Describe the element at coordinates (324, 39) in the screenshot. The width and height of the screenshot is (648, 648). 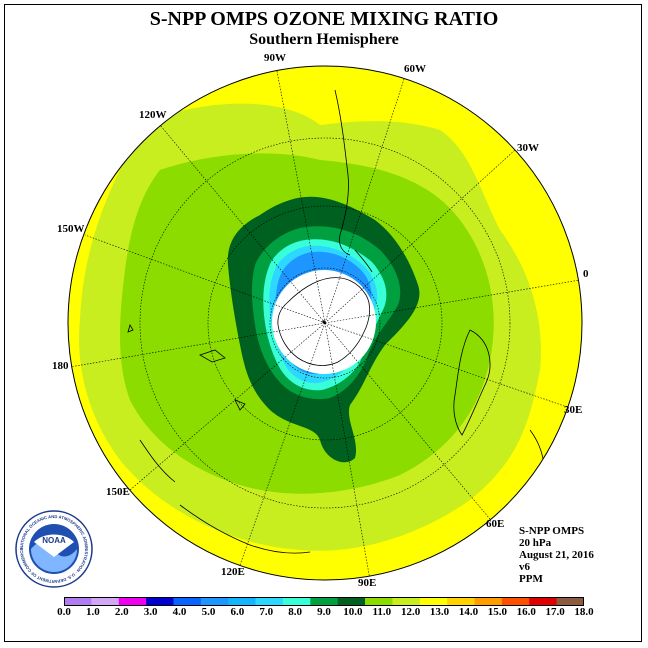
I see `map-subtitle: Southern Hemisphere` at that location.